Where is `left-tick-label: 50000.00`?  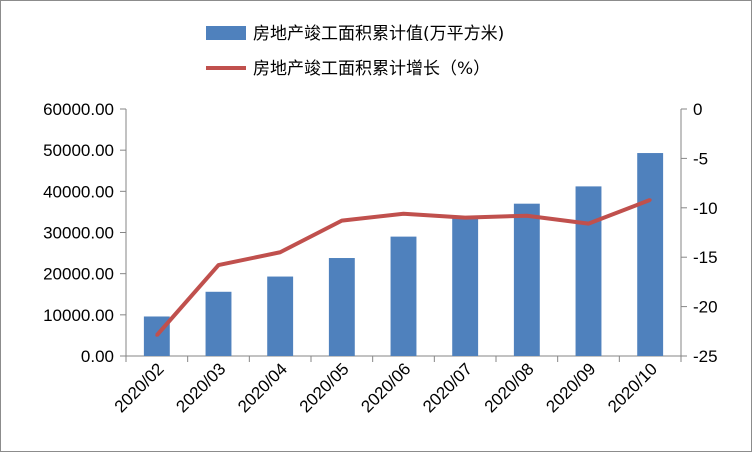
left-tick-label: 50000.00 is located at coordinates (78, 150).